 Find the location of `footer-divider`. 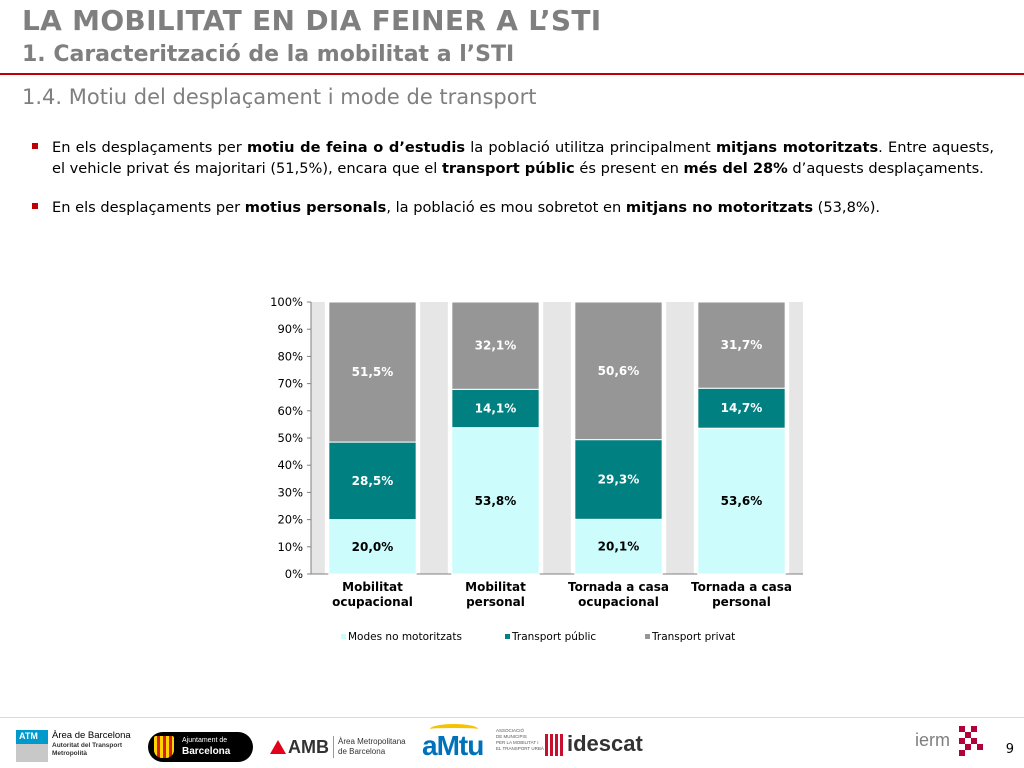

footer-divider is located at coordinates (512, 717).